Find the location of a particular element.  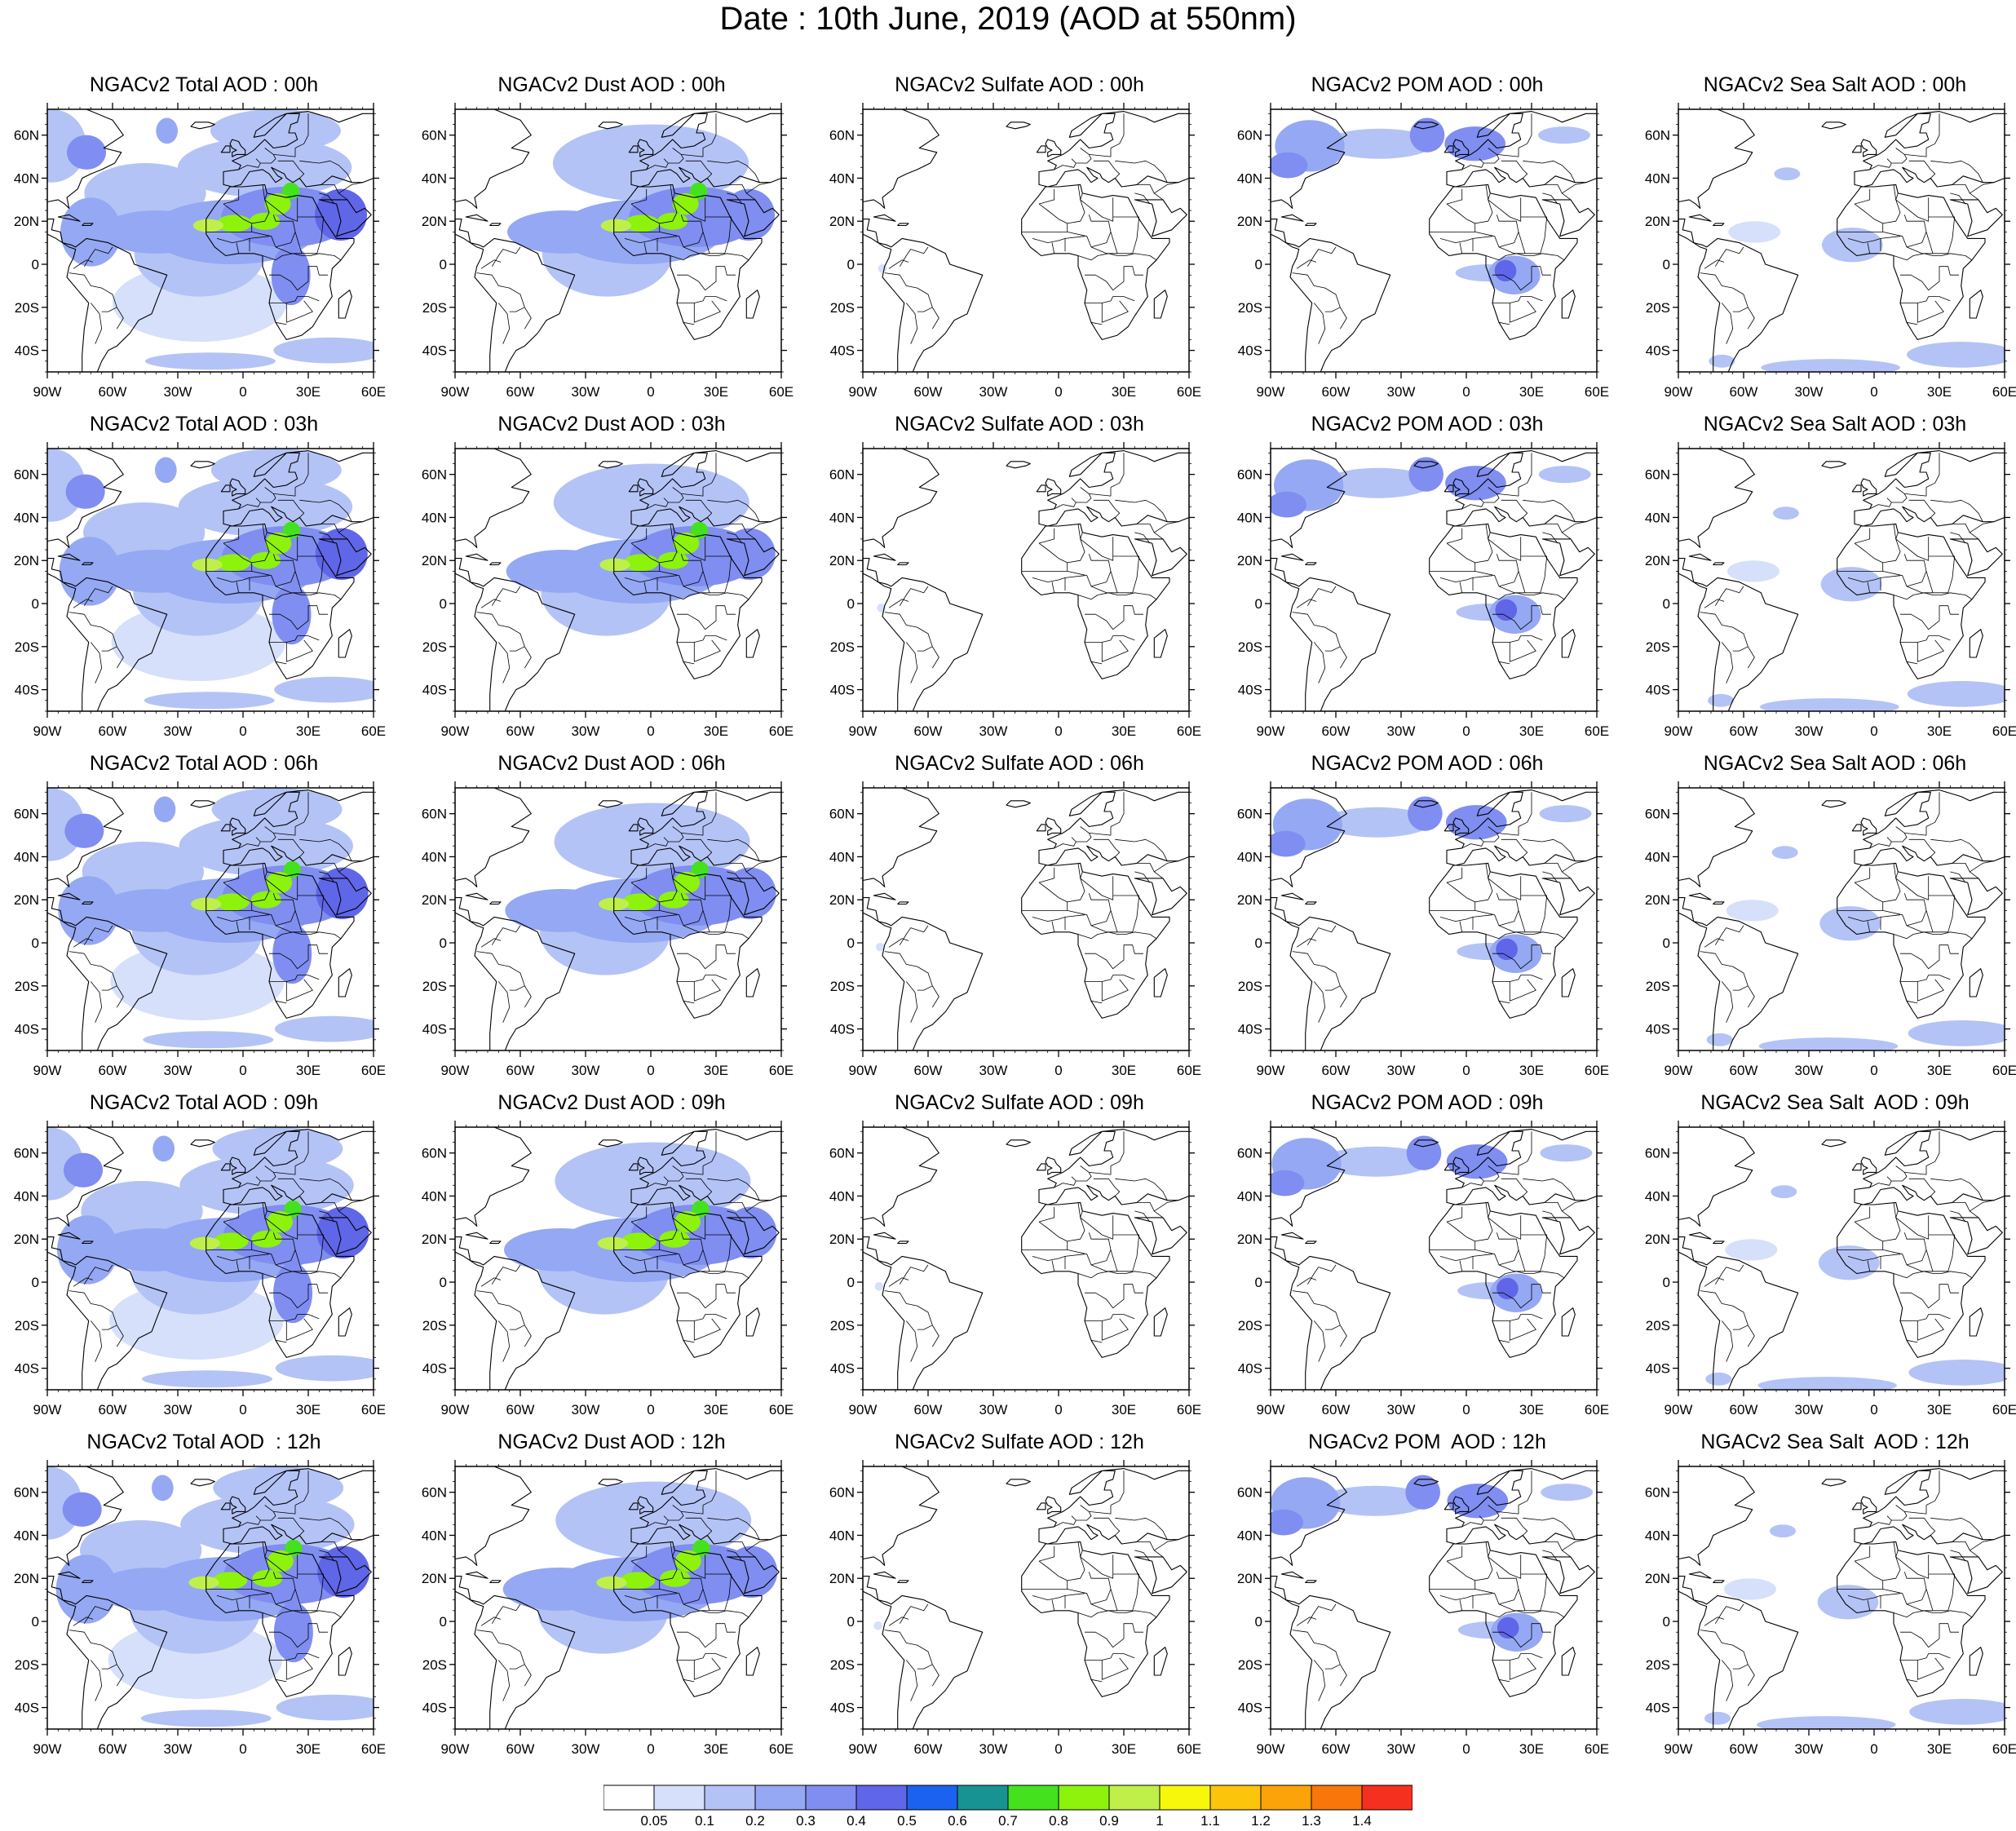

panel-title: NGACv2 Total AOD : 00h is located at coordinates (204, 84).